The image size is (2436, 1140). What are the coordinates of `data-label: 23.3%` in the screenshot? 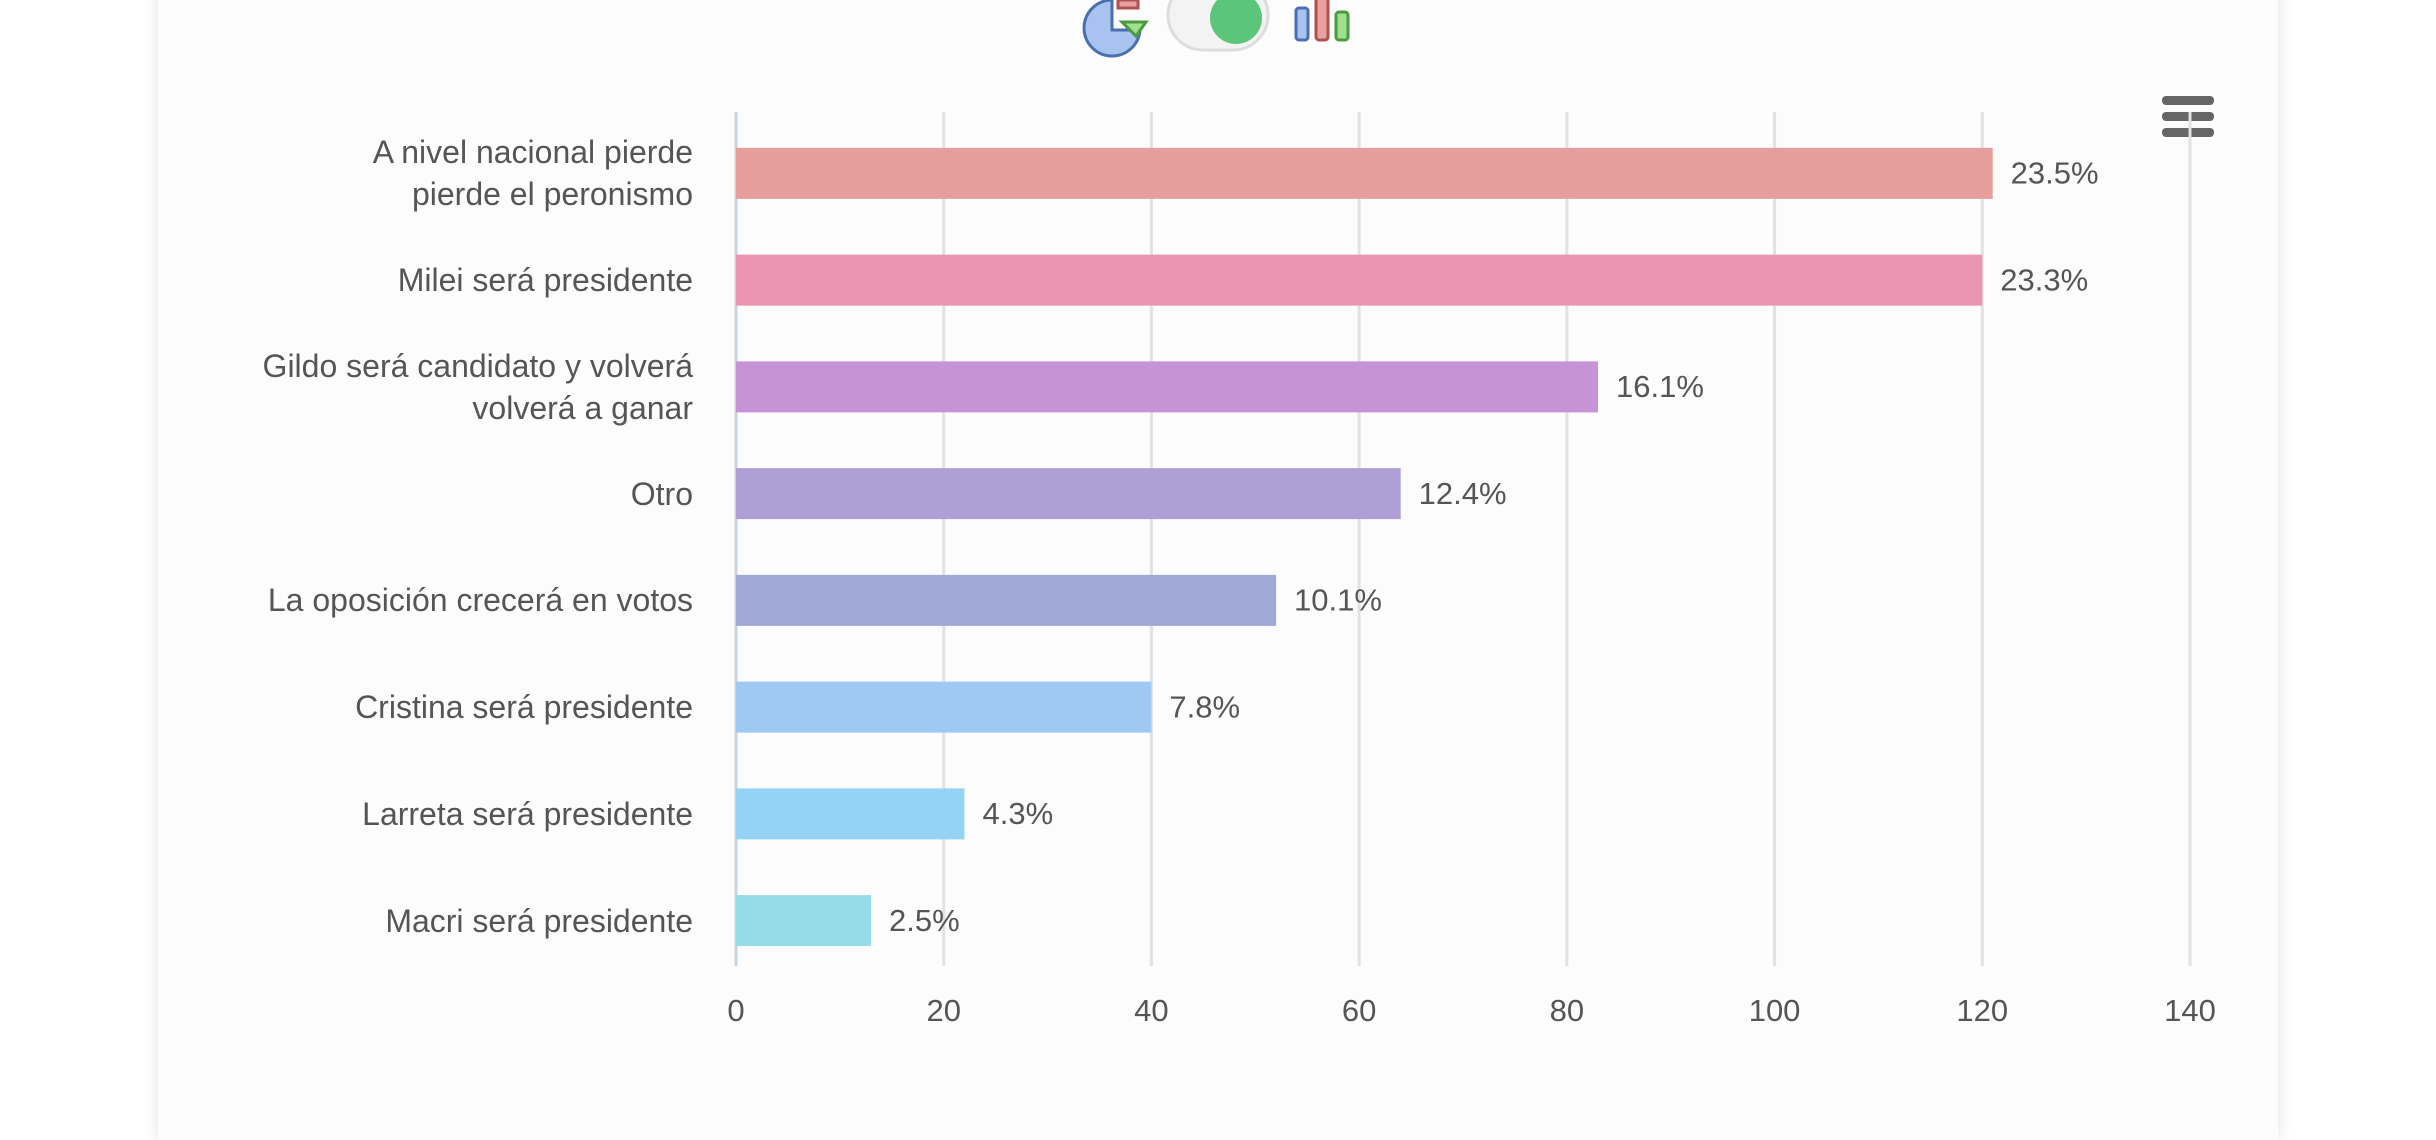 It's located at (2044, 279).